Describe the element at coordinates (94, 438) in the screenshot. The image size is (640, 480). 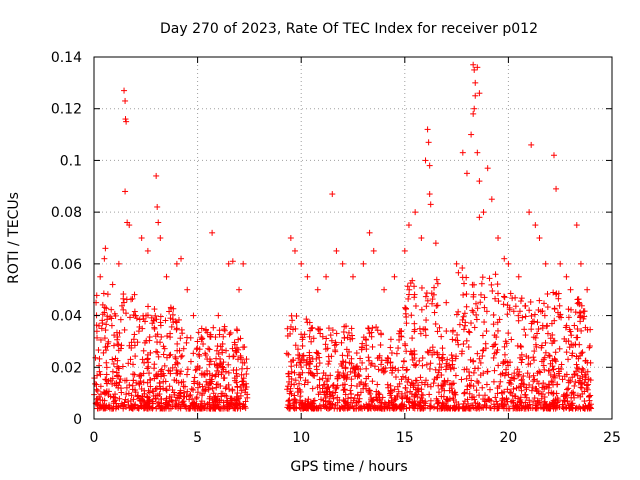
I see `x-tick-label: 0` at that location.